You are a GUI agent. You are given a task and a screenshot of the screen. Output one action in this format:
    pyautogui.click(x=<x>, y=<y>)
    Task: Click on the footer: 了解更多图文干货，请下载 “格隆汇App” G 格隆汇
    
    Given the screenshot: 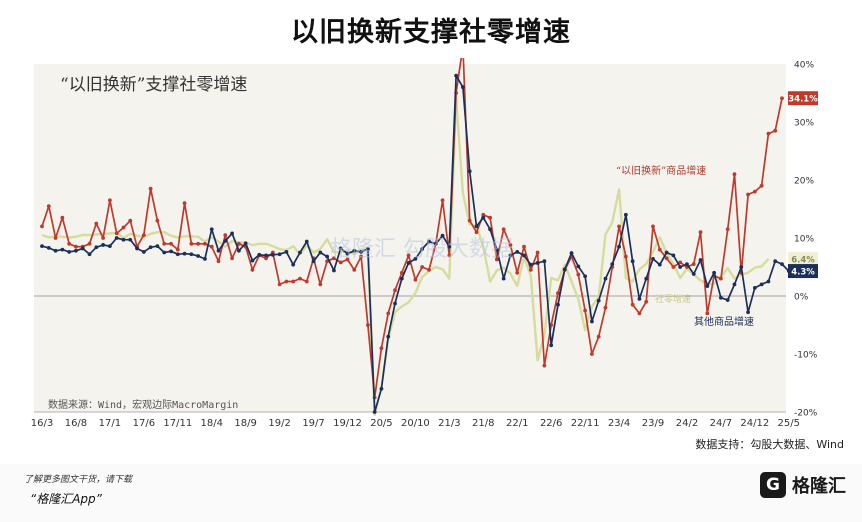 What is the action you would take?
    pyautogui.click(x=431, y=493)
    